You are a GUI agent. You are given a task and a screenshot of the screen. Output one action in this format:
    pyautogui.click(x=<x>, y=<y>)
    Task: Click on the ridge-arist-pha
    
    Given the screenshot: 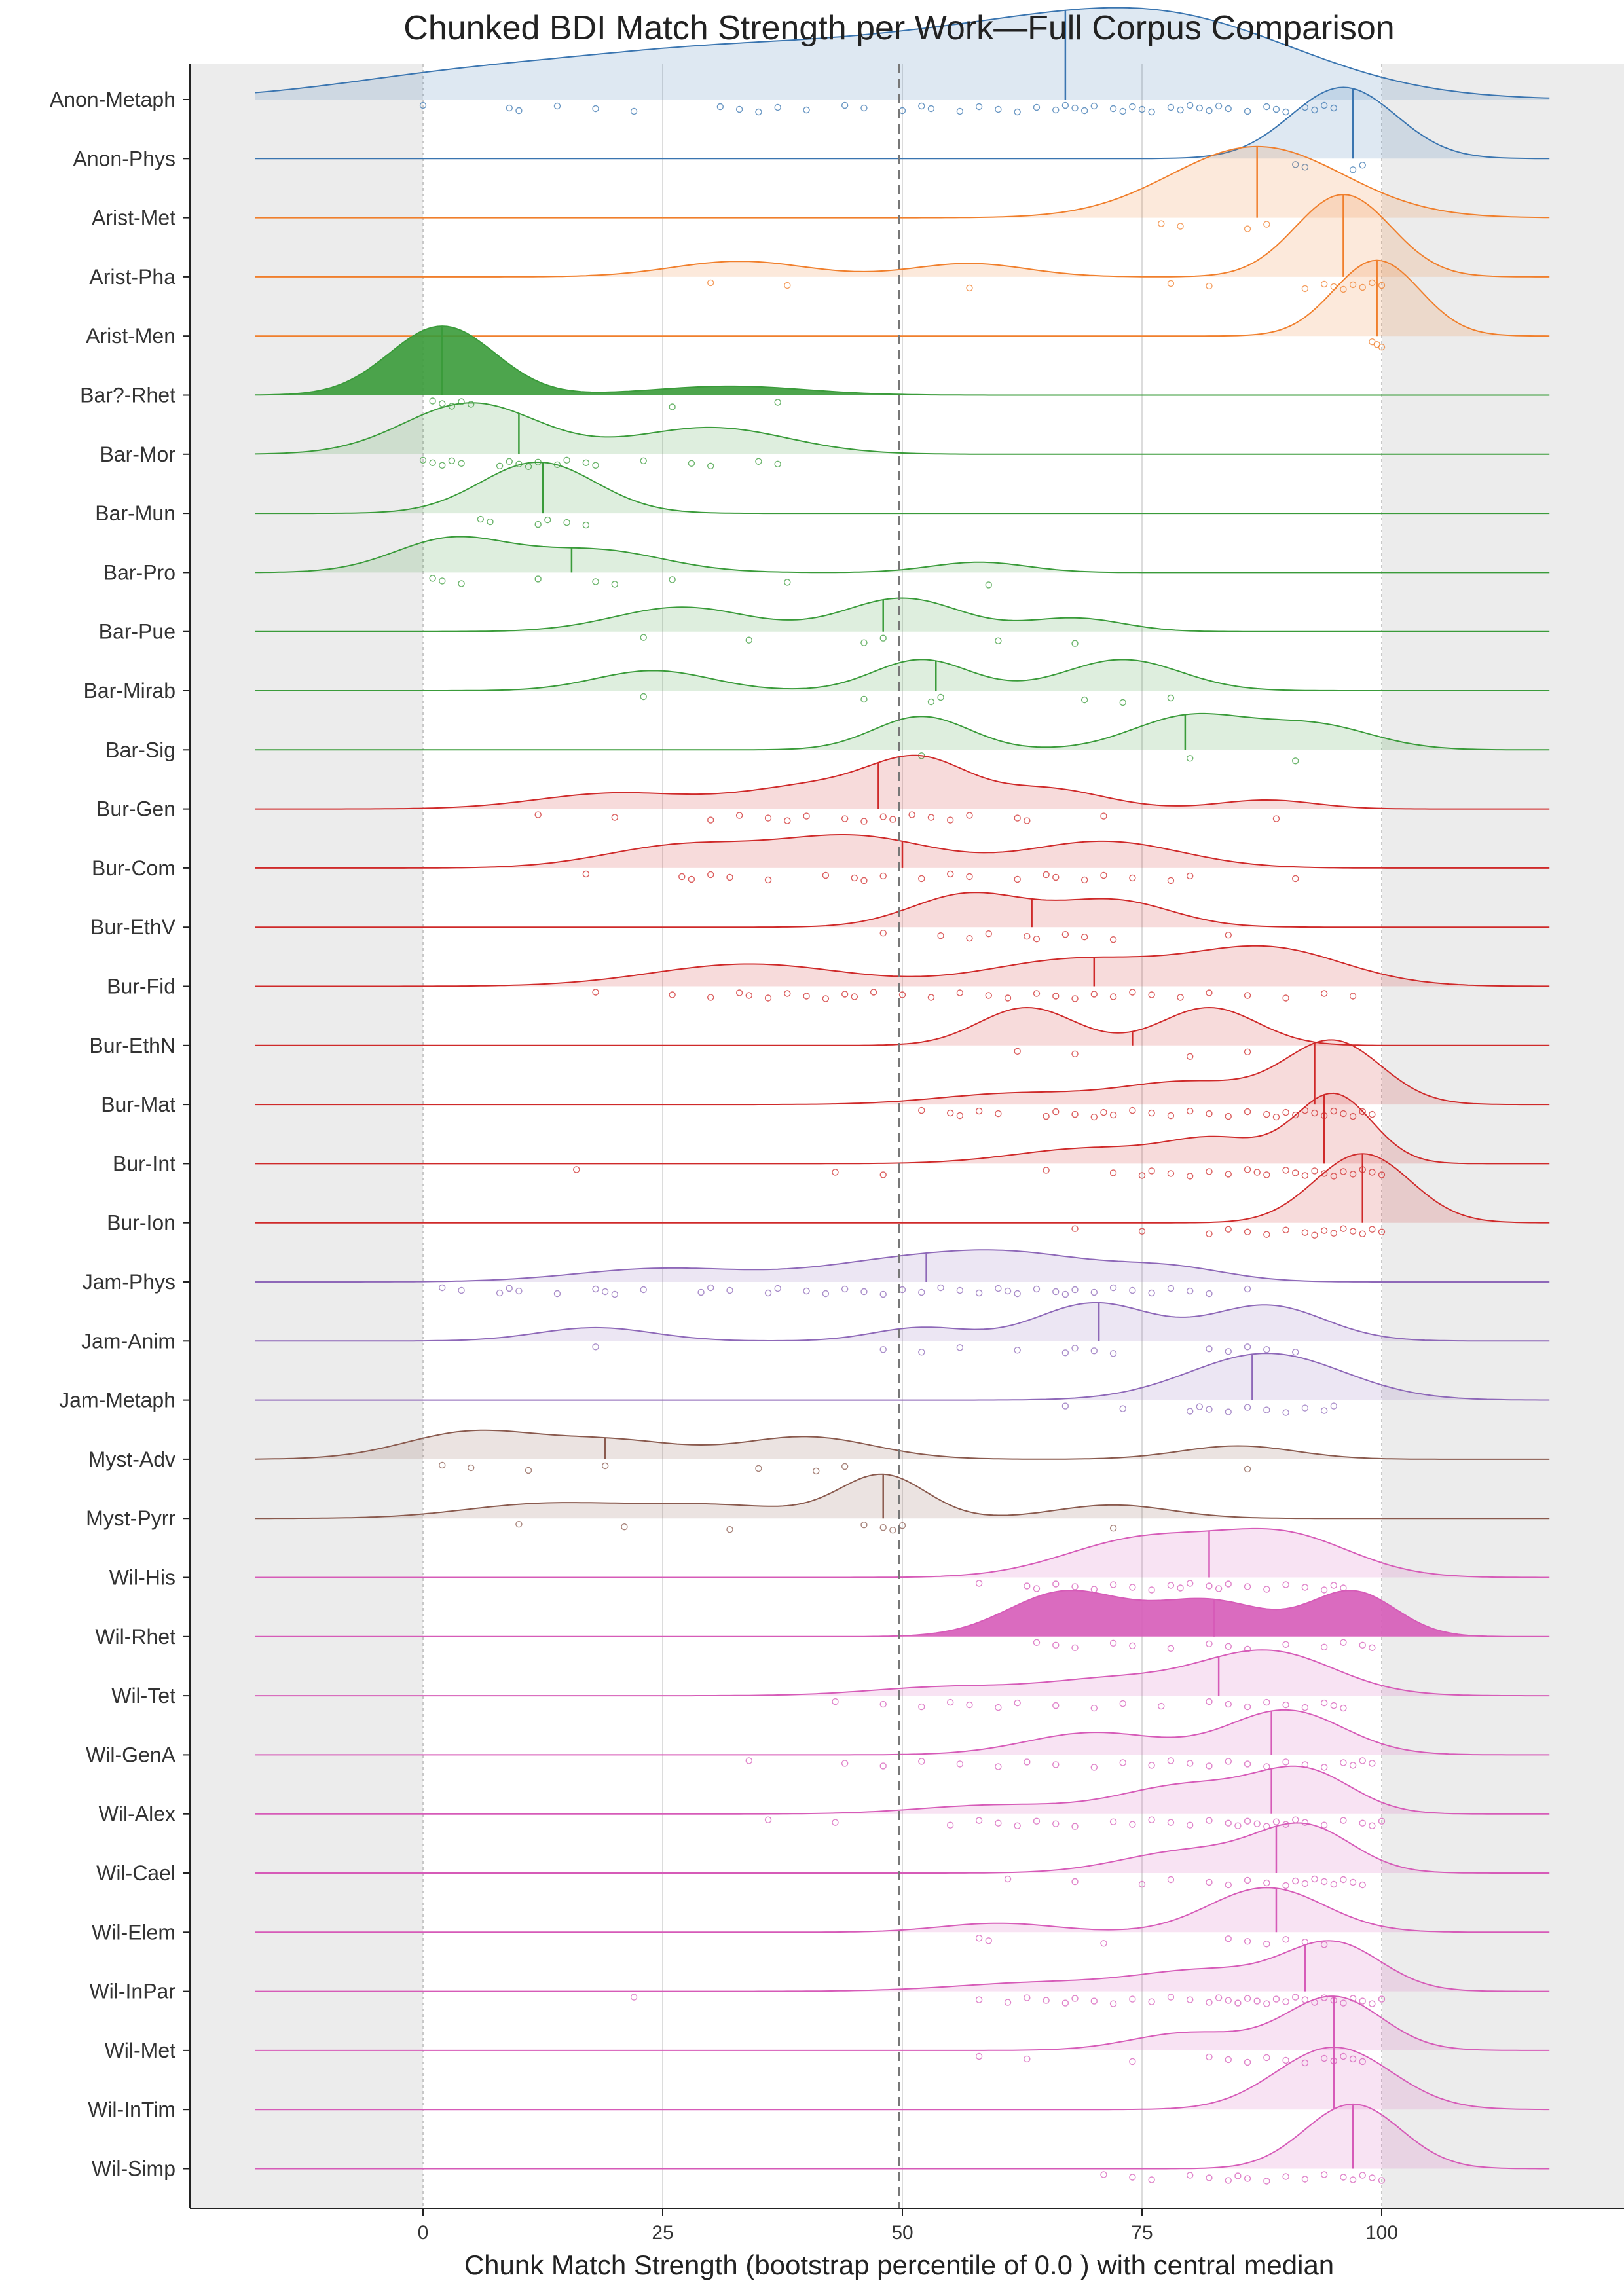 What is the action you would take?
    pyautogui.click(x=902, y=243)
    